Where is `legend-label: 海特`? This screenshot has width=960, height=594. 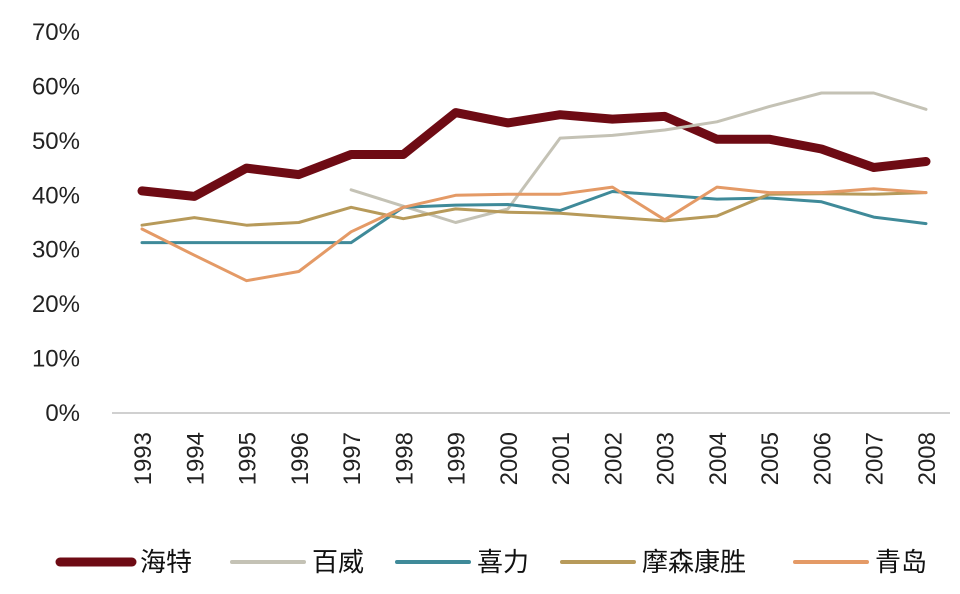 legend-label: 海特 is located at coordinates (166, 563).